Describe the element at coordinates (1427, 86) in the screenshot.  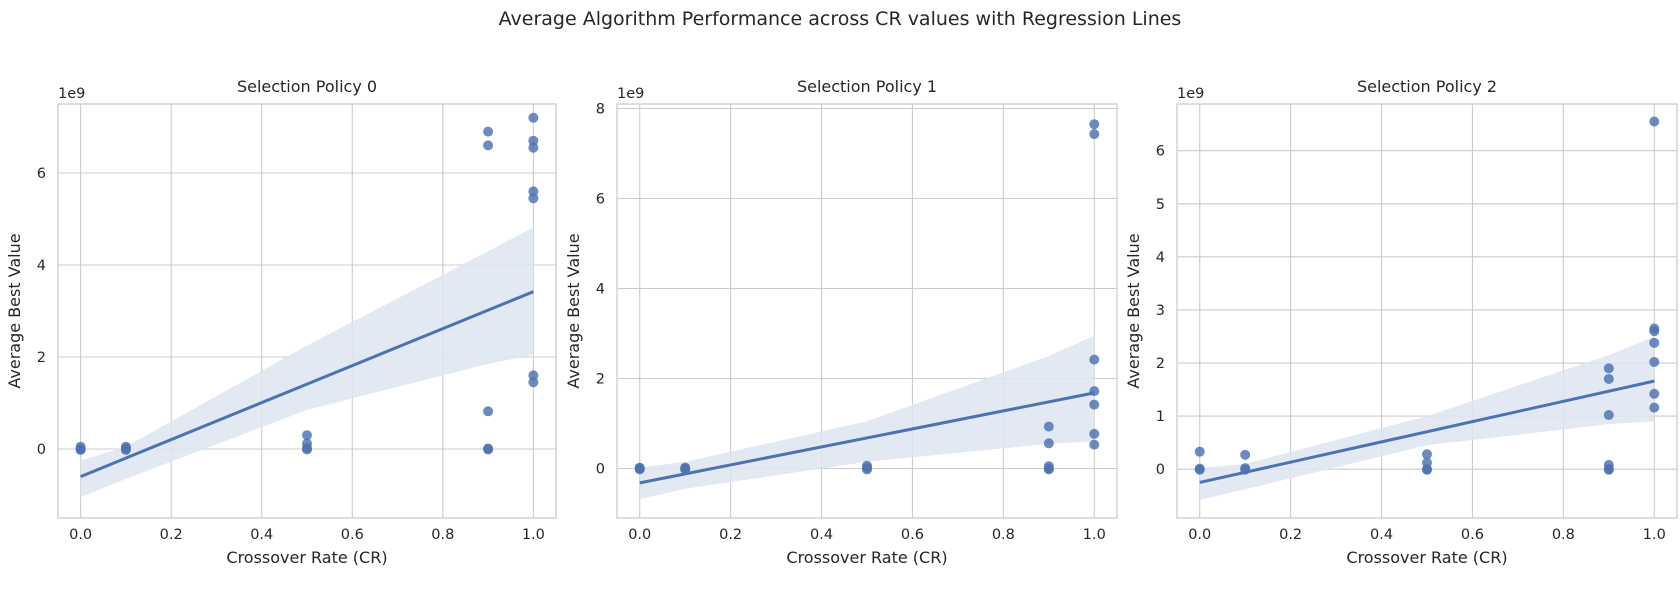
I see `subplot-title: Selection Policy 2` at that location.